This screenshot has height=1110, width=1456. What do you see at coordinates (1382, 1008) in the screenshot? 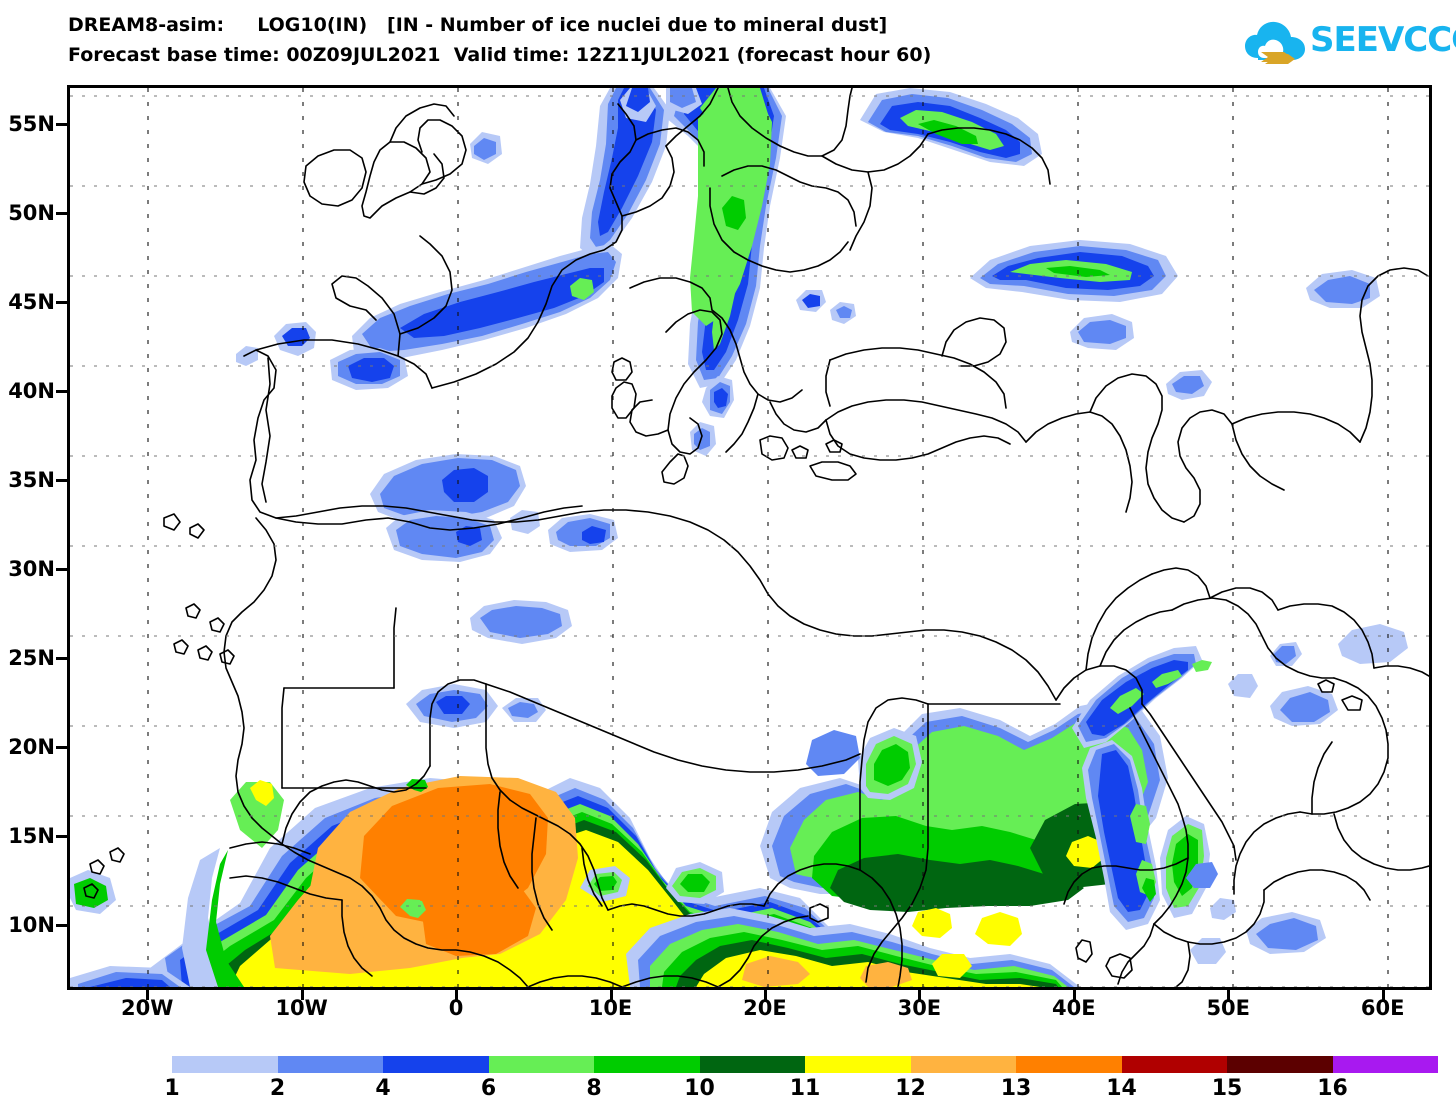
I see `x-axis-tick-label: 60E` at bounding box center [1382, 1008].